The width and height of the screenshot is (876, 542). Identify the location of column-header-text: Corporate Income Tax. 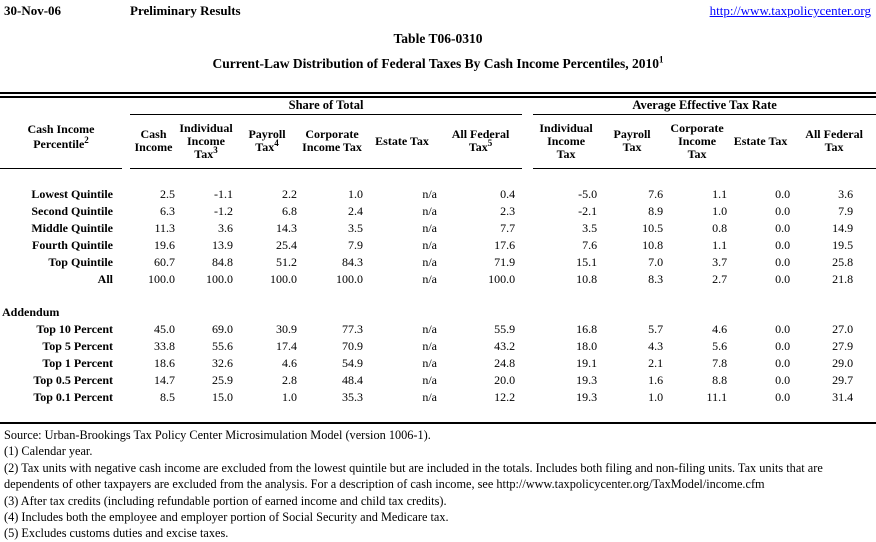
(697, 140).